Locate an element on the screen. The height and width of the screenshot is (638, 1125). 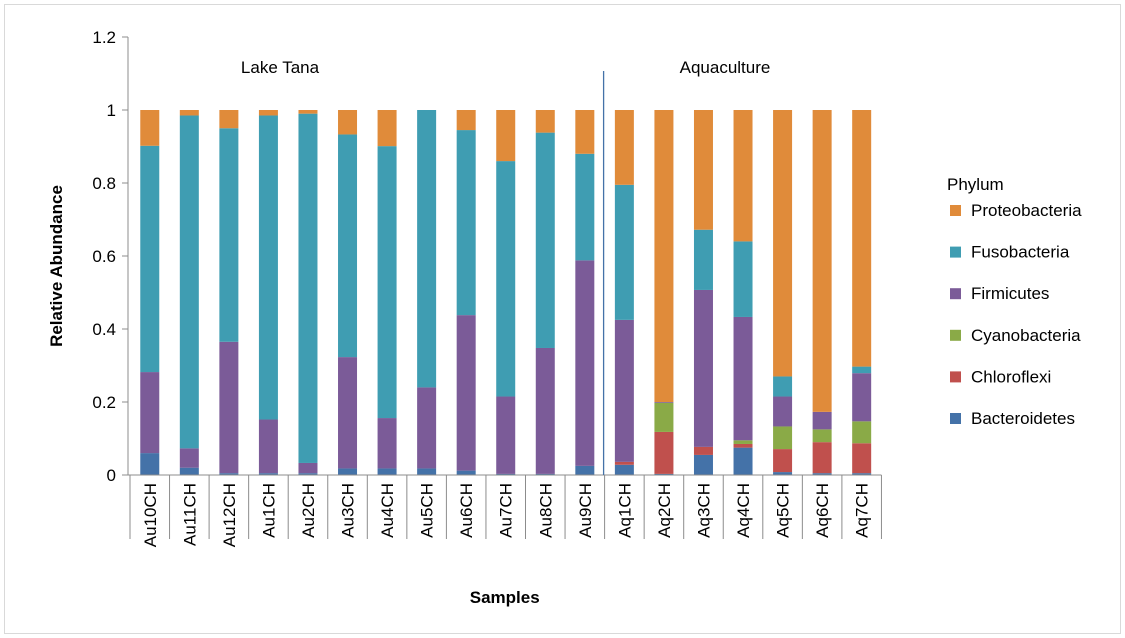
group-label: Lake Tana is located at coordinates (280, 67).